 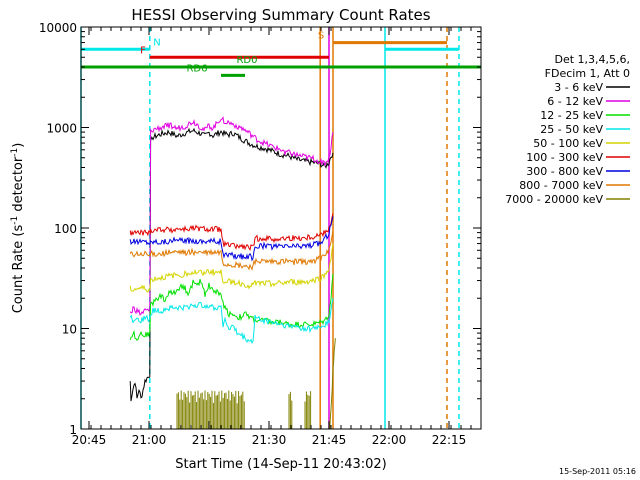 What do you see at coordinates (73, 430) in the screenshot?
I see `y-tick-label-0: 1` at bounding box center [73, 430].